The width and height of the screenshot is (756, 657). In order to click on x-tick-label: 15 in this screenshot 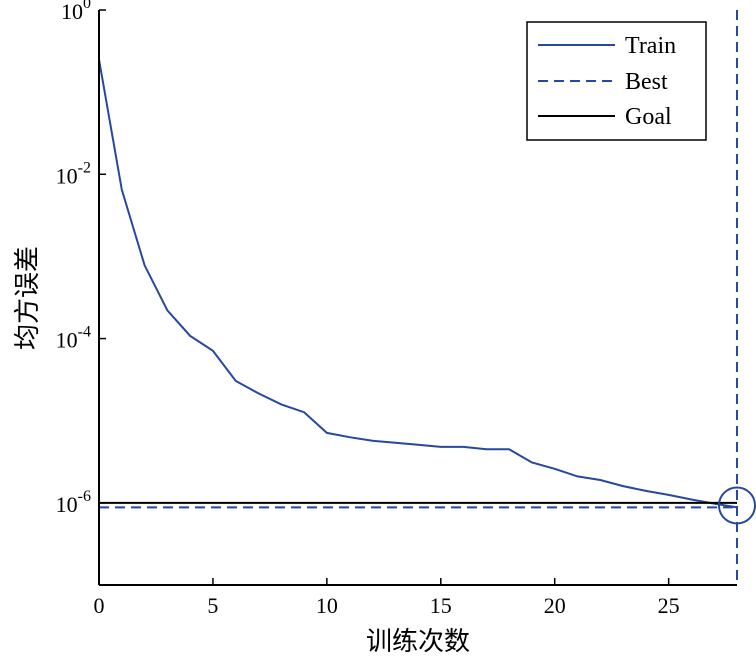, I will do `click(441, 605)`.